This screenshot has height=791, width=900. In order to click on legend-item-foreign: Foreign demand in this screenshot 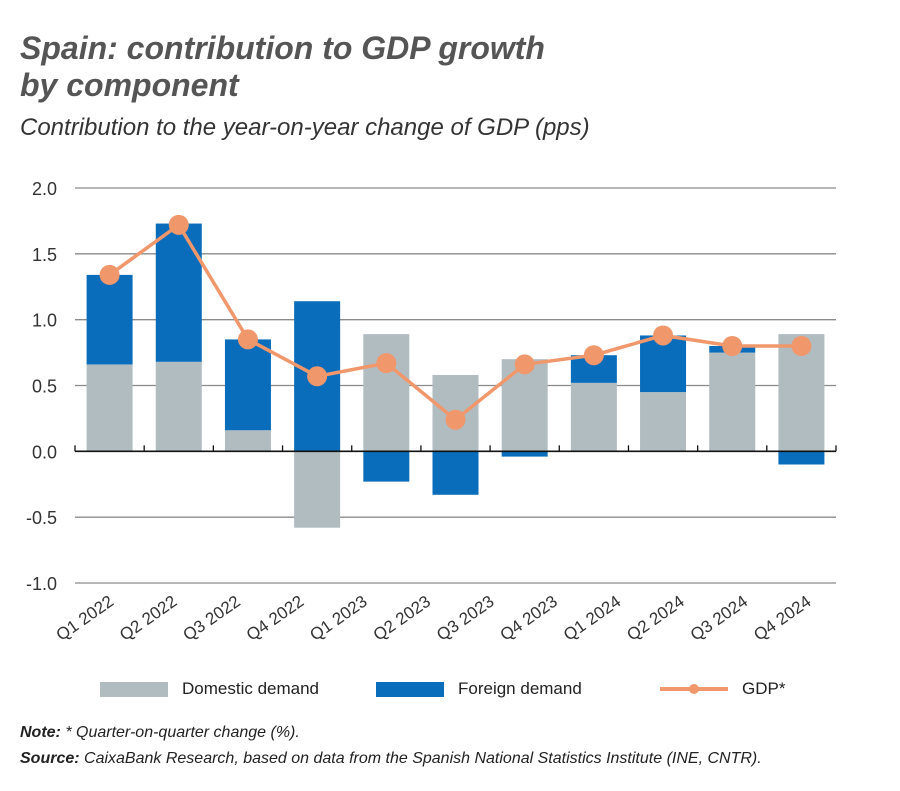, I will do `click(479, 689)`.